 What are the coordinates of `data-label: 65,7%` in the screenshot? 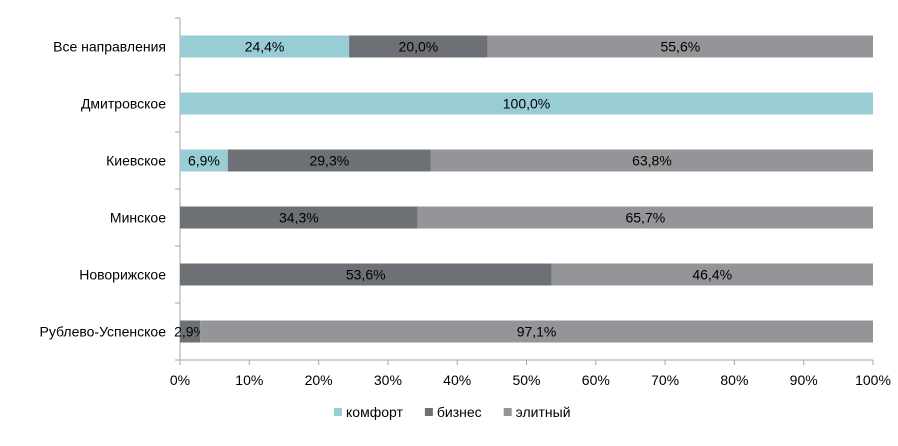 It's located at (645, 218).